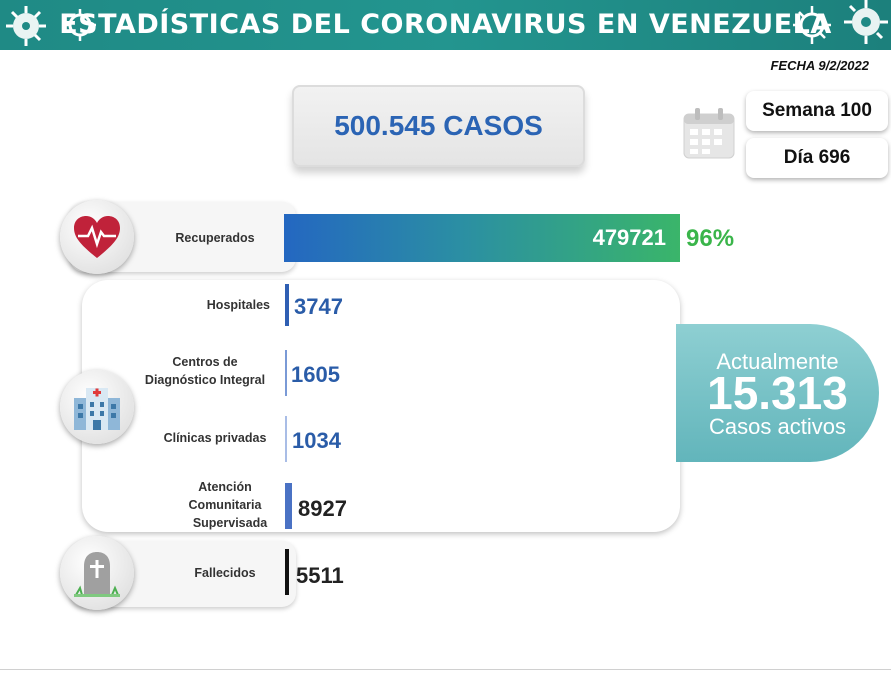  I want to click on active-label-bottom: Casos activos, so click(777, 426).